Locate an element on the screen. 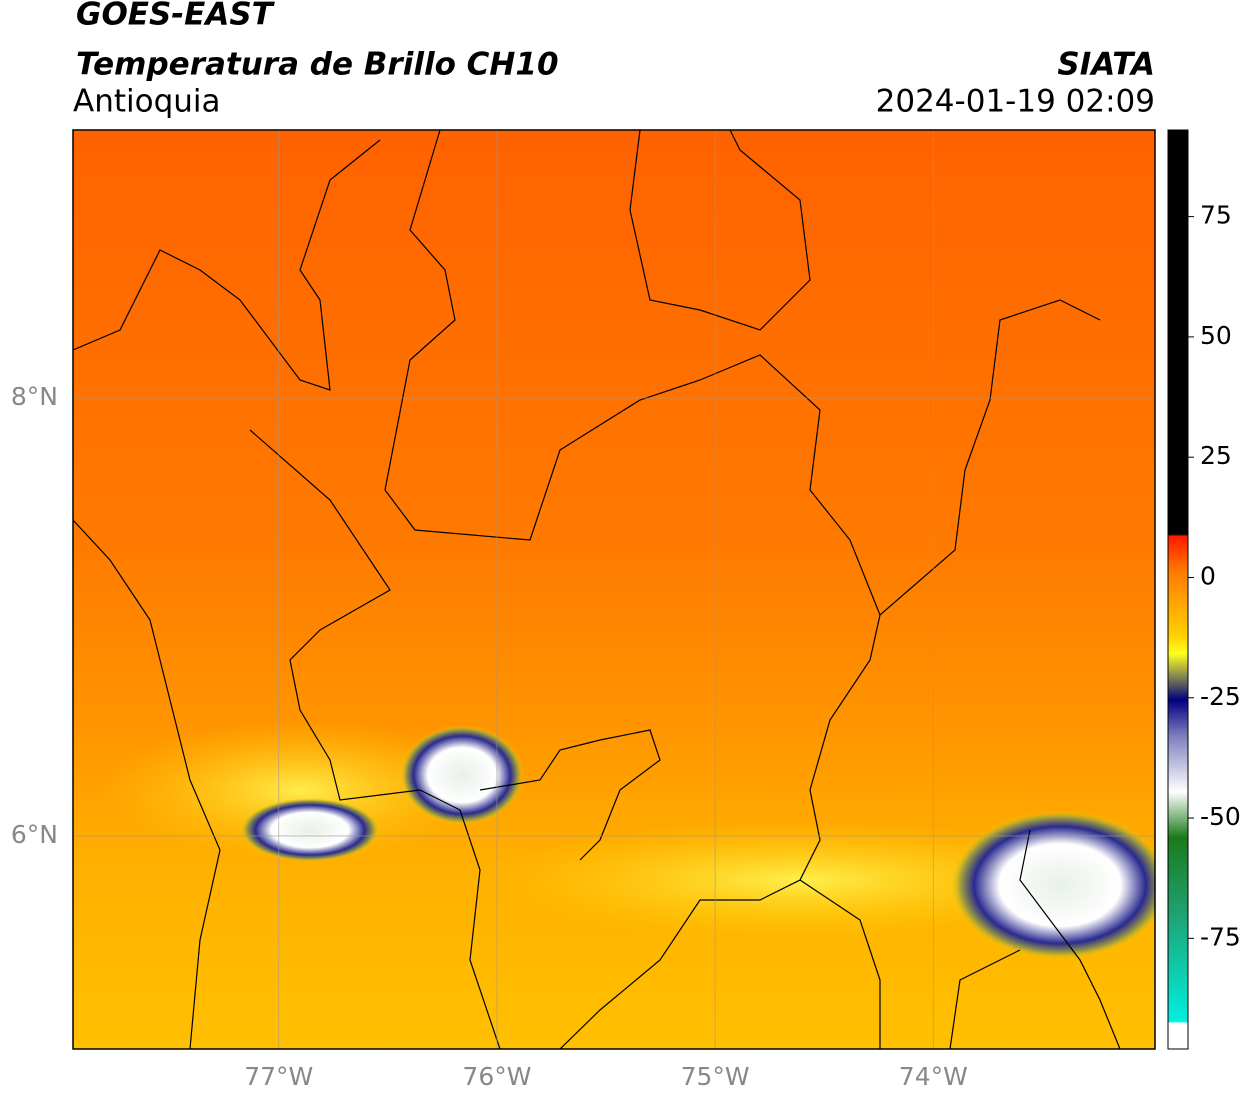  colorbar-tick-label: 75 is located at coordinates (1216, 215).